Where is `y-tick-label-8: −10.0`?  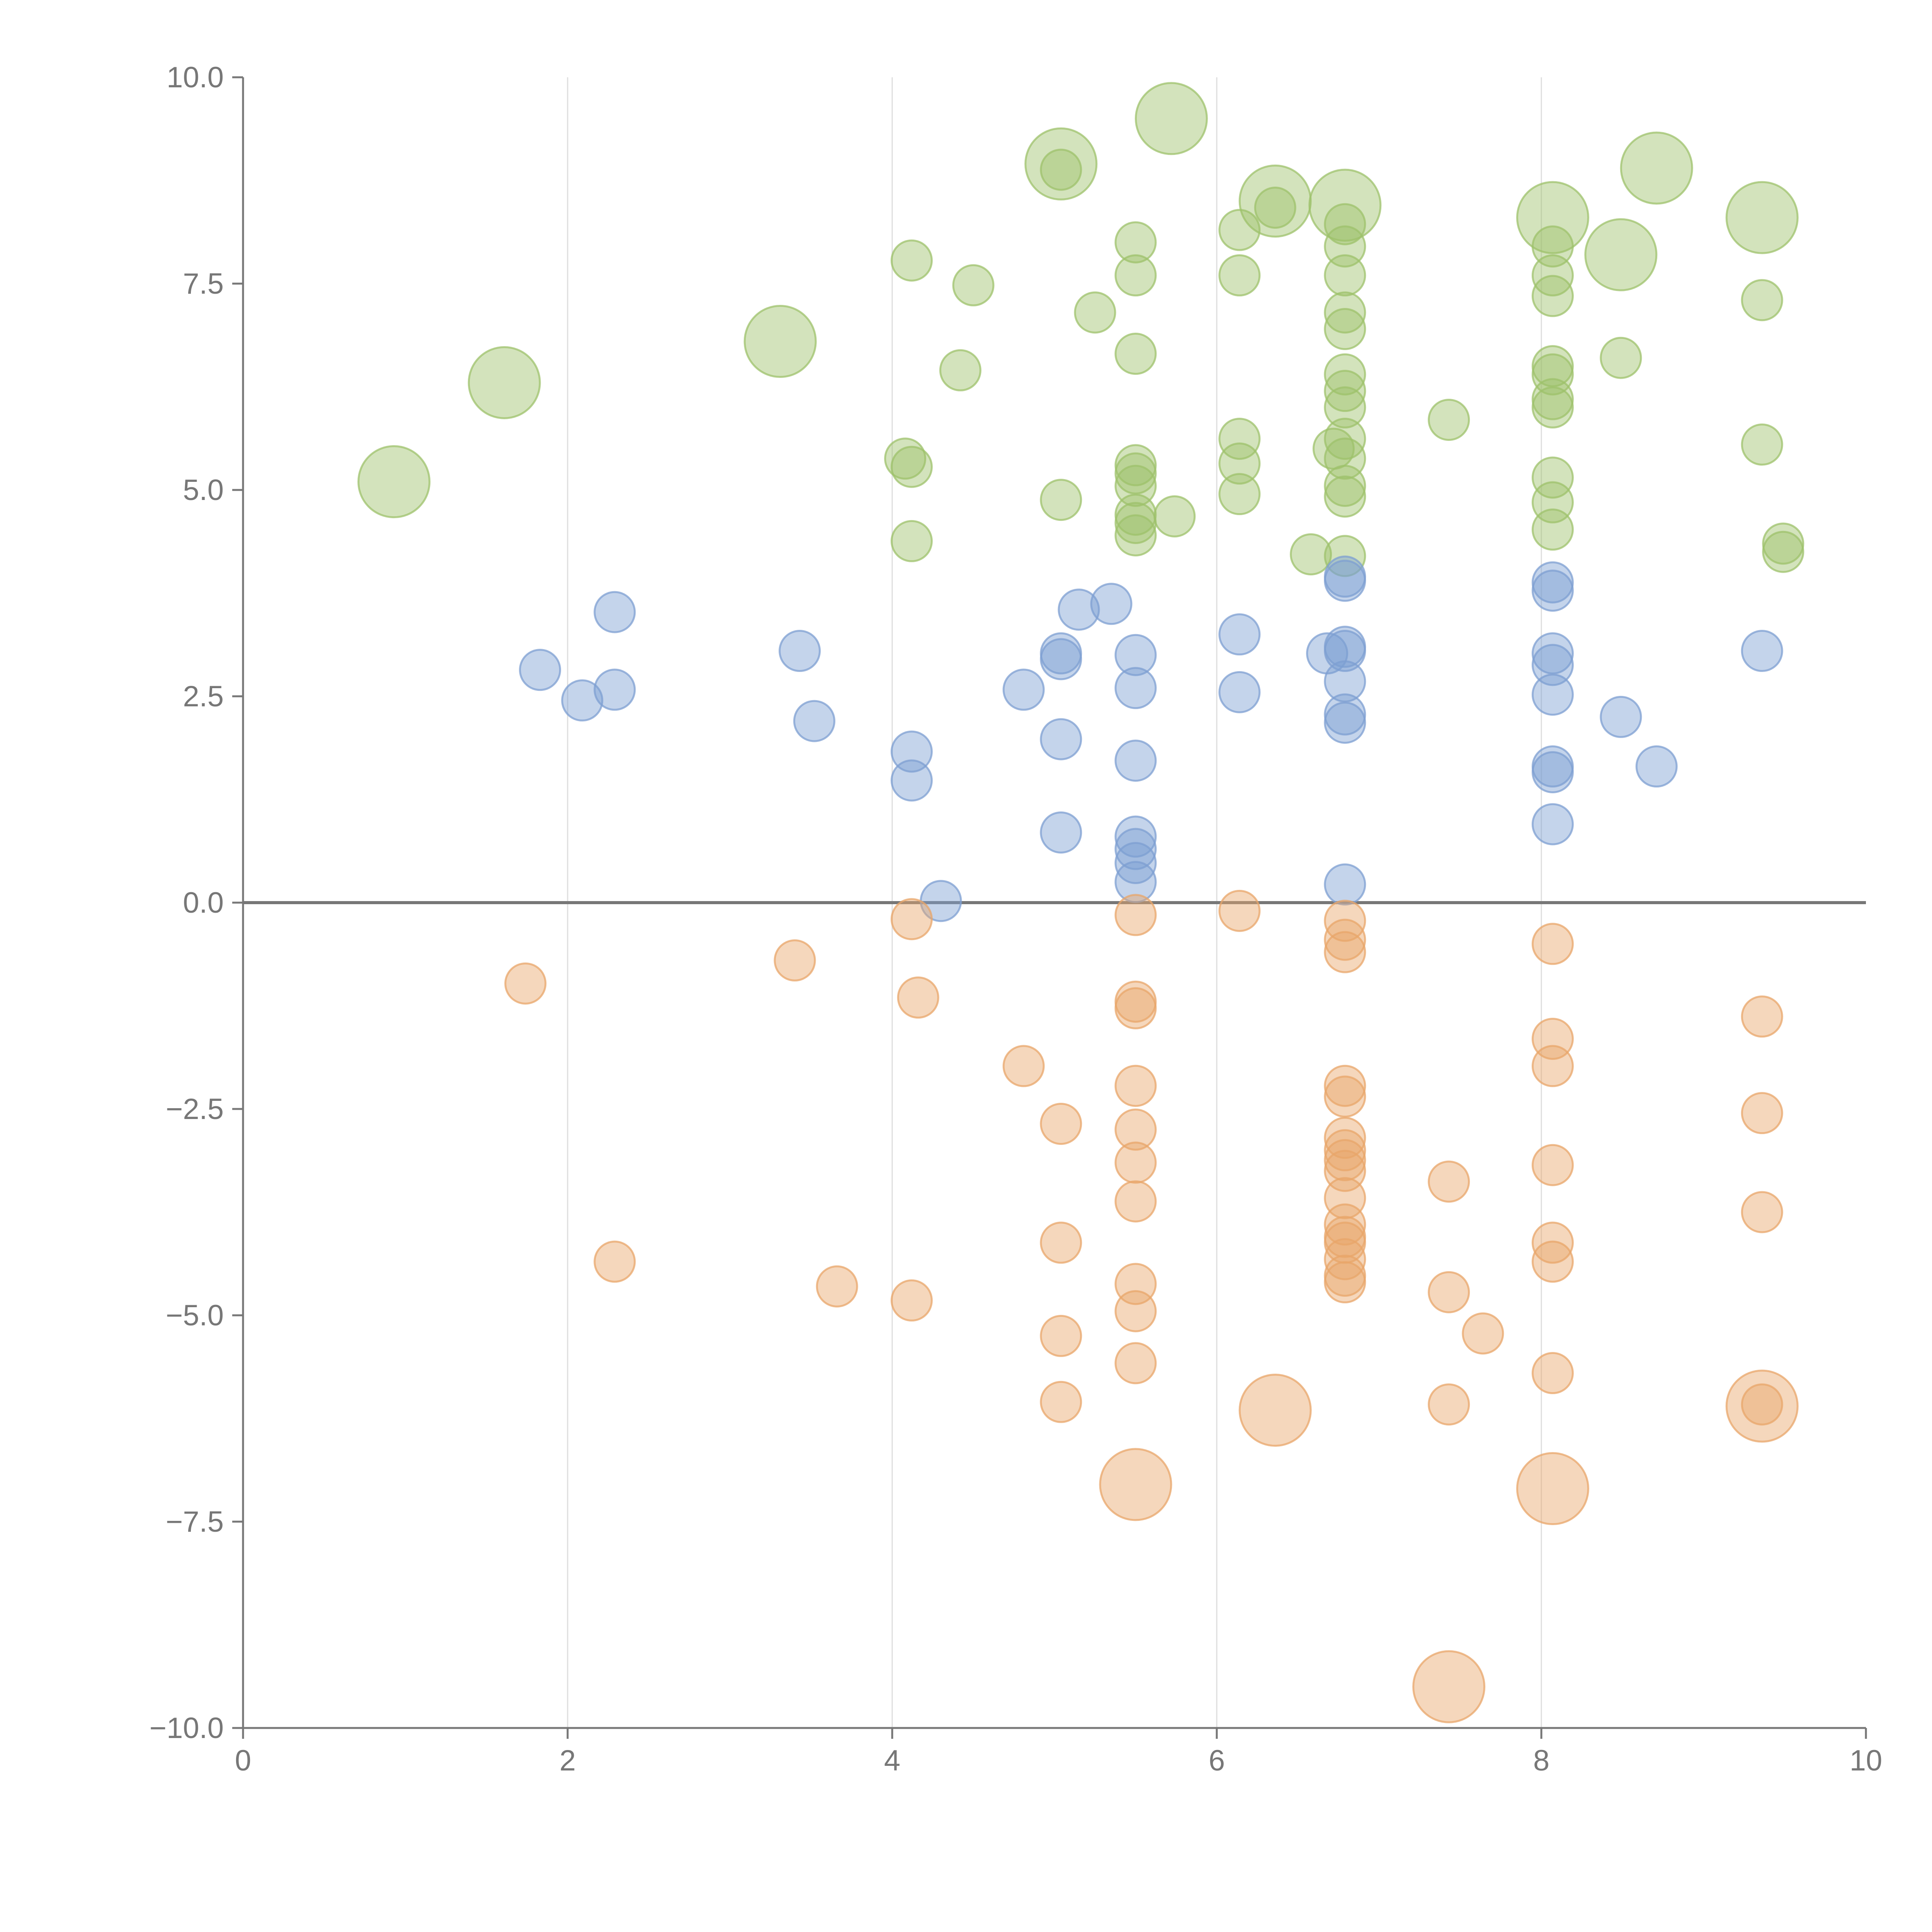
y-tick-label-8: −10.0 is located at coordinates (187, 1728).